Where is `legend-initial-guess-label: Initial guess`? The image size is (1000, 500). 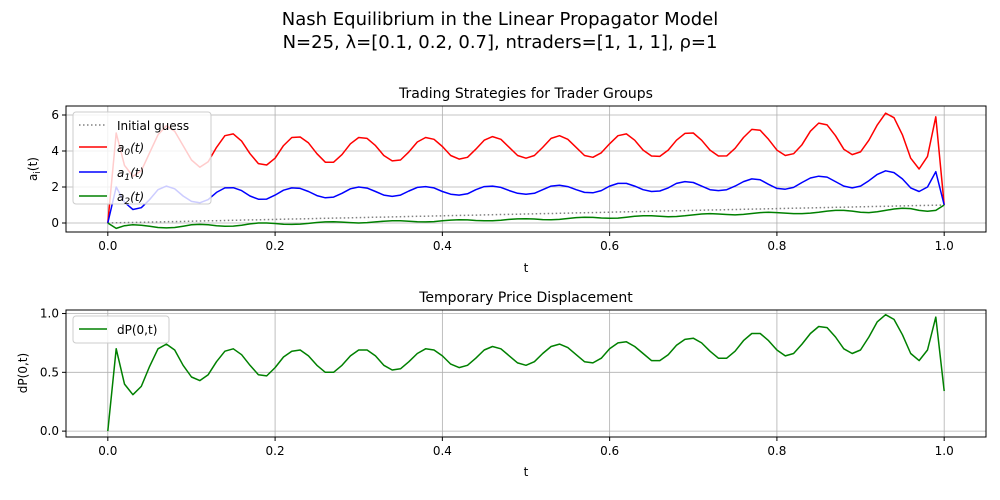 legend-initial-guess-label: Initial guess is located at coordinates (153, 126).